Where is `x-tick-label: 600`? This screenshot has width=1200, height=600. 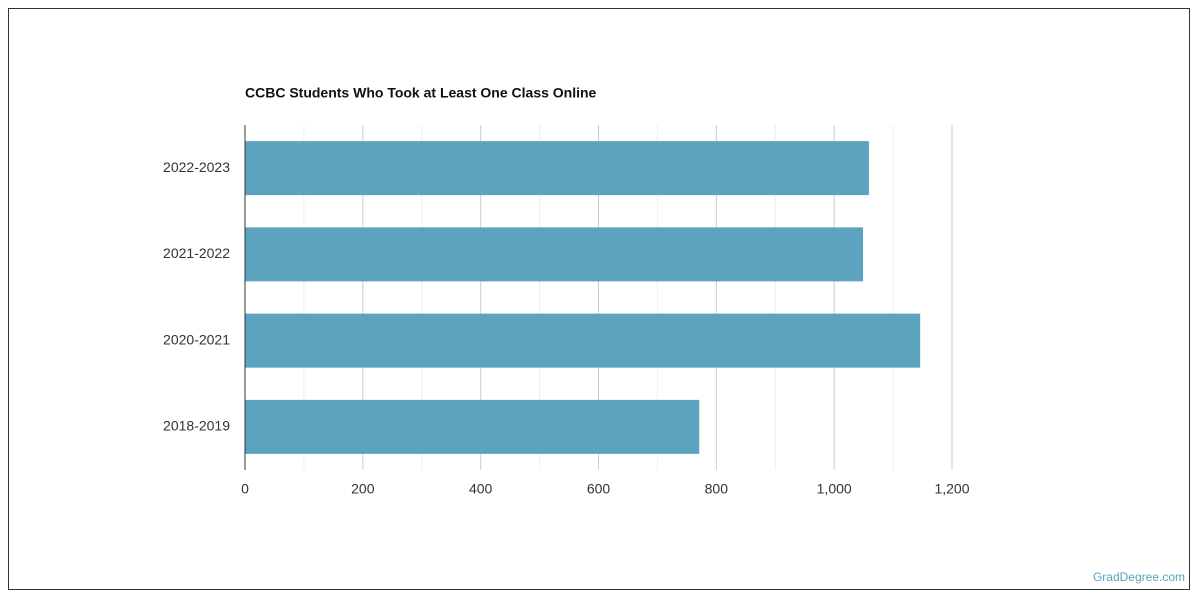
x-tick-label: 600 is located at coordinates (599, 489).